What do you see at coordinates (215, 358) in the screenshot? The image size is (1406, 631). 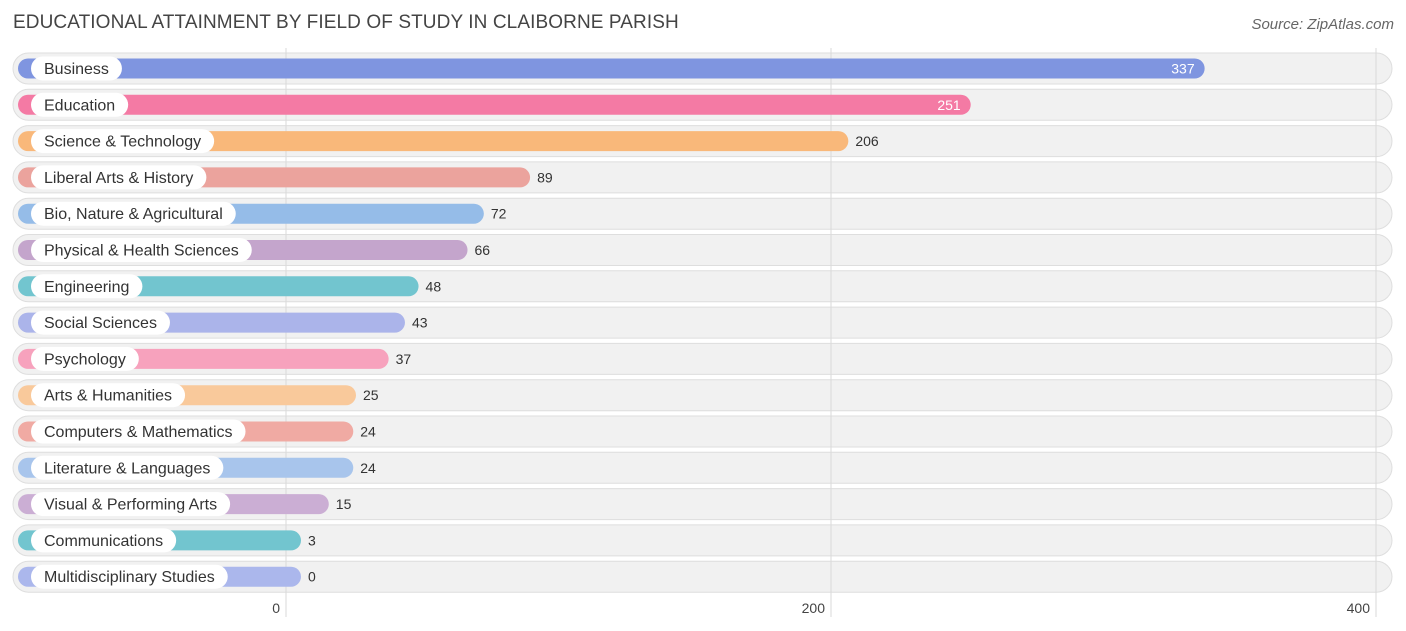 I see `bar-group: Psychology 37` at bounding box center [215, 358].